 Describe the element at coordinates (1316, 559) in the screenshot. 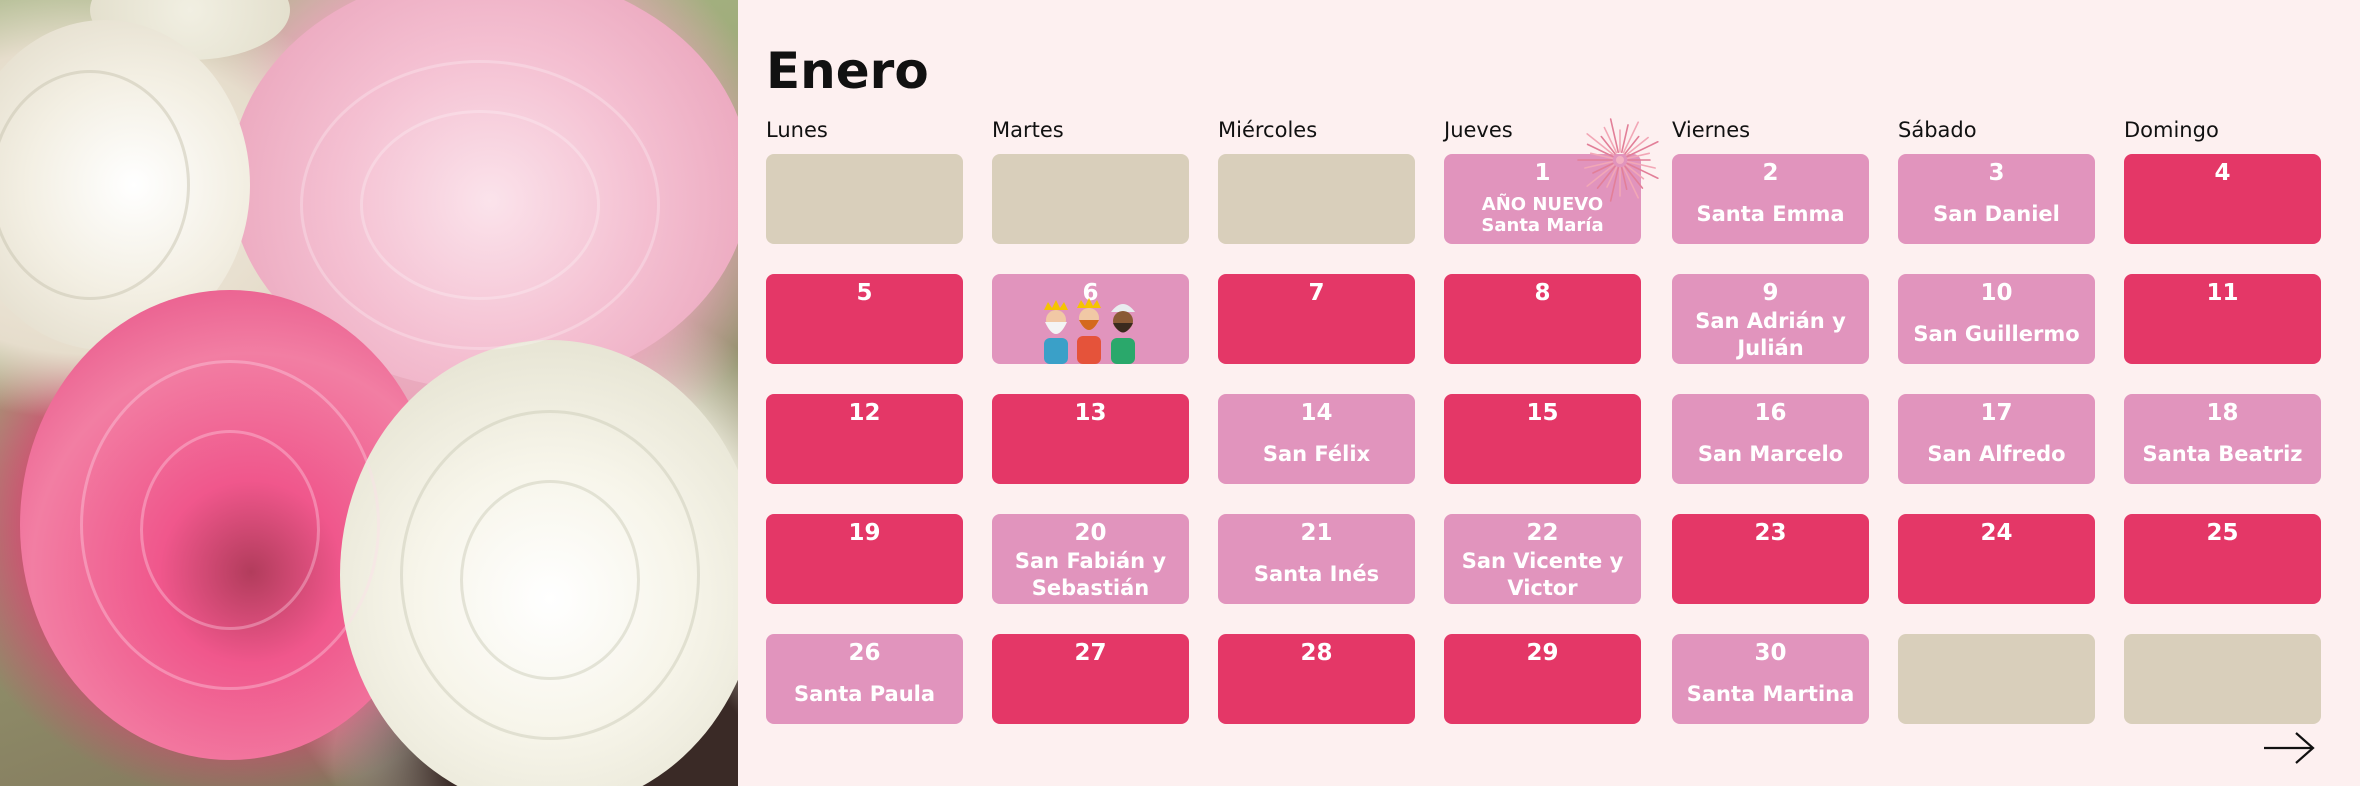

I see `calendar-day-cell: 21 Santa Inés` at that location.